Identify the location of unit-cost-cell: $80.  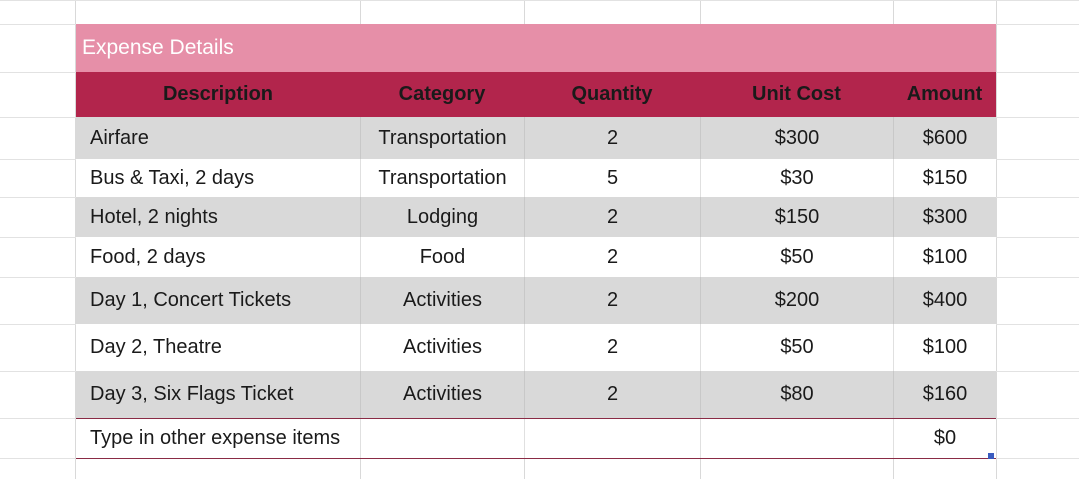
(796, 394).